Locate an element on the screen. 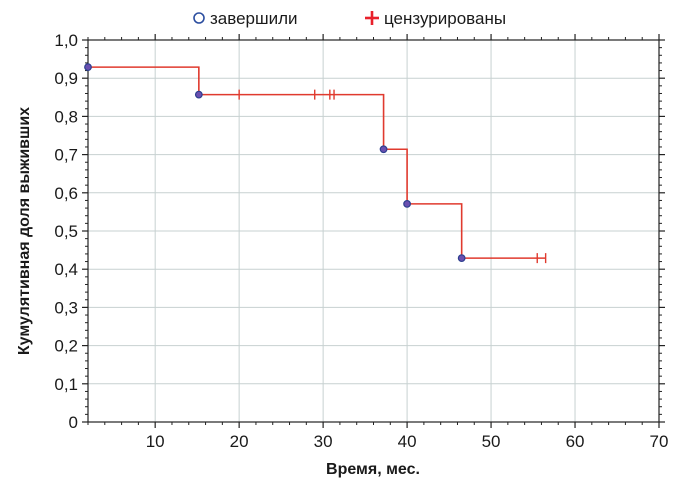  legend: завершили цензурированы is located at coordinates (349, 18).